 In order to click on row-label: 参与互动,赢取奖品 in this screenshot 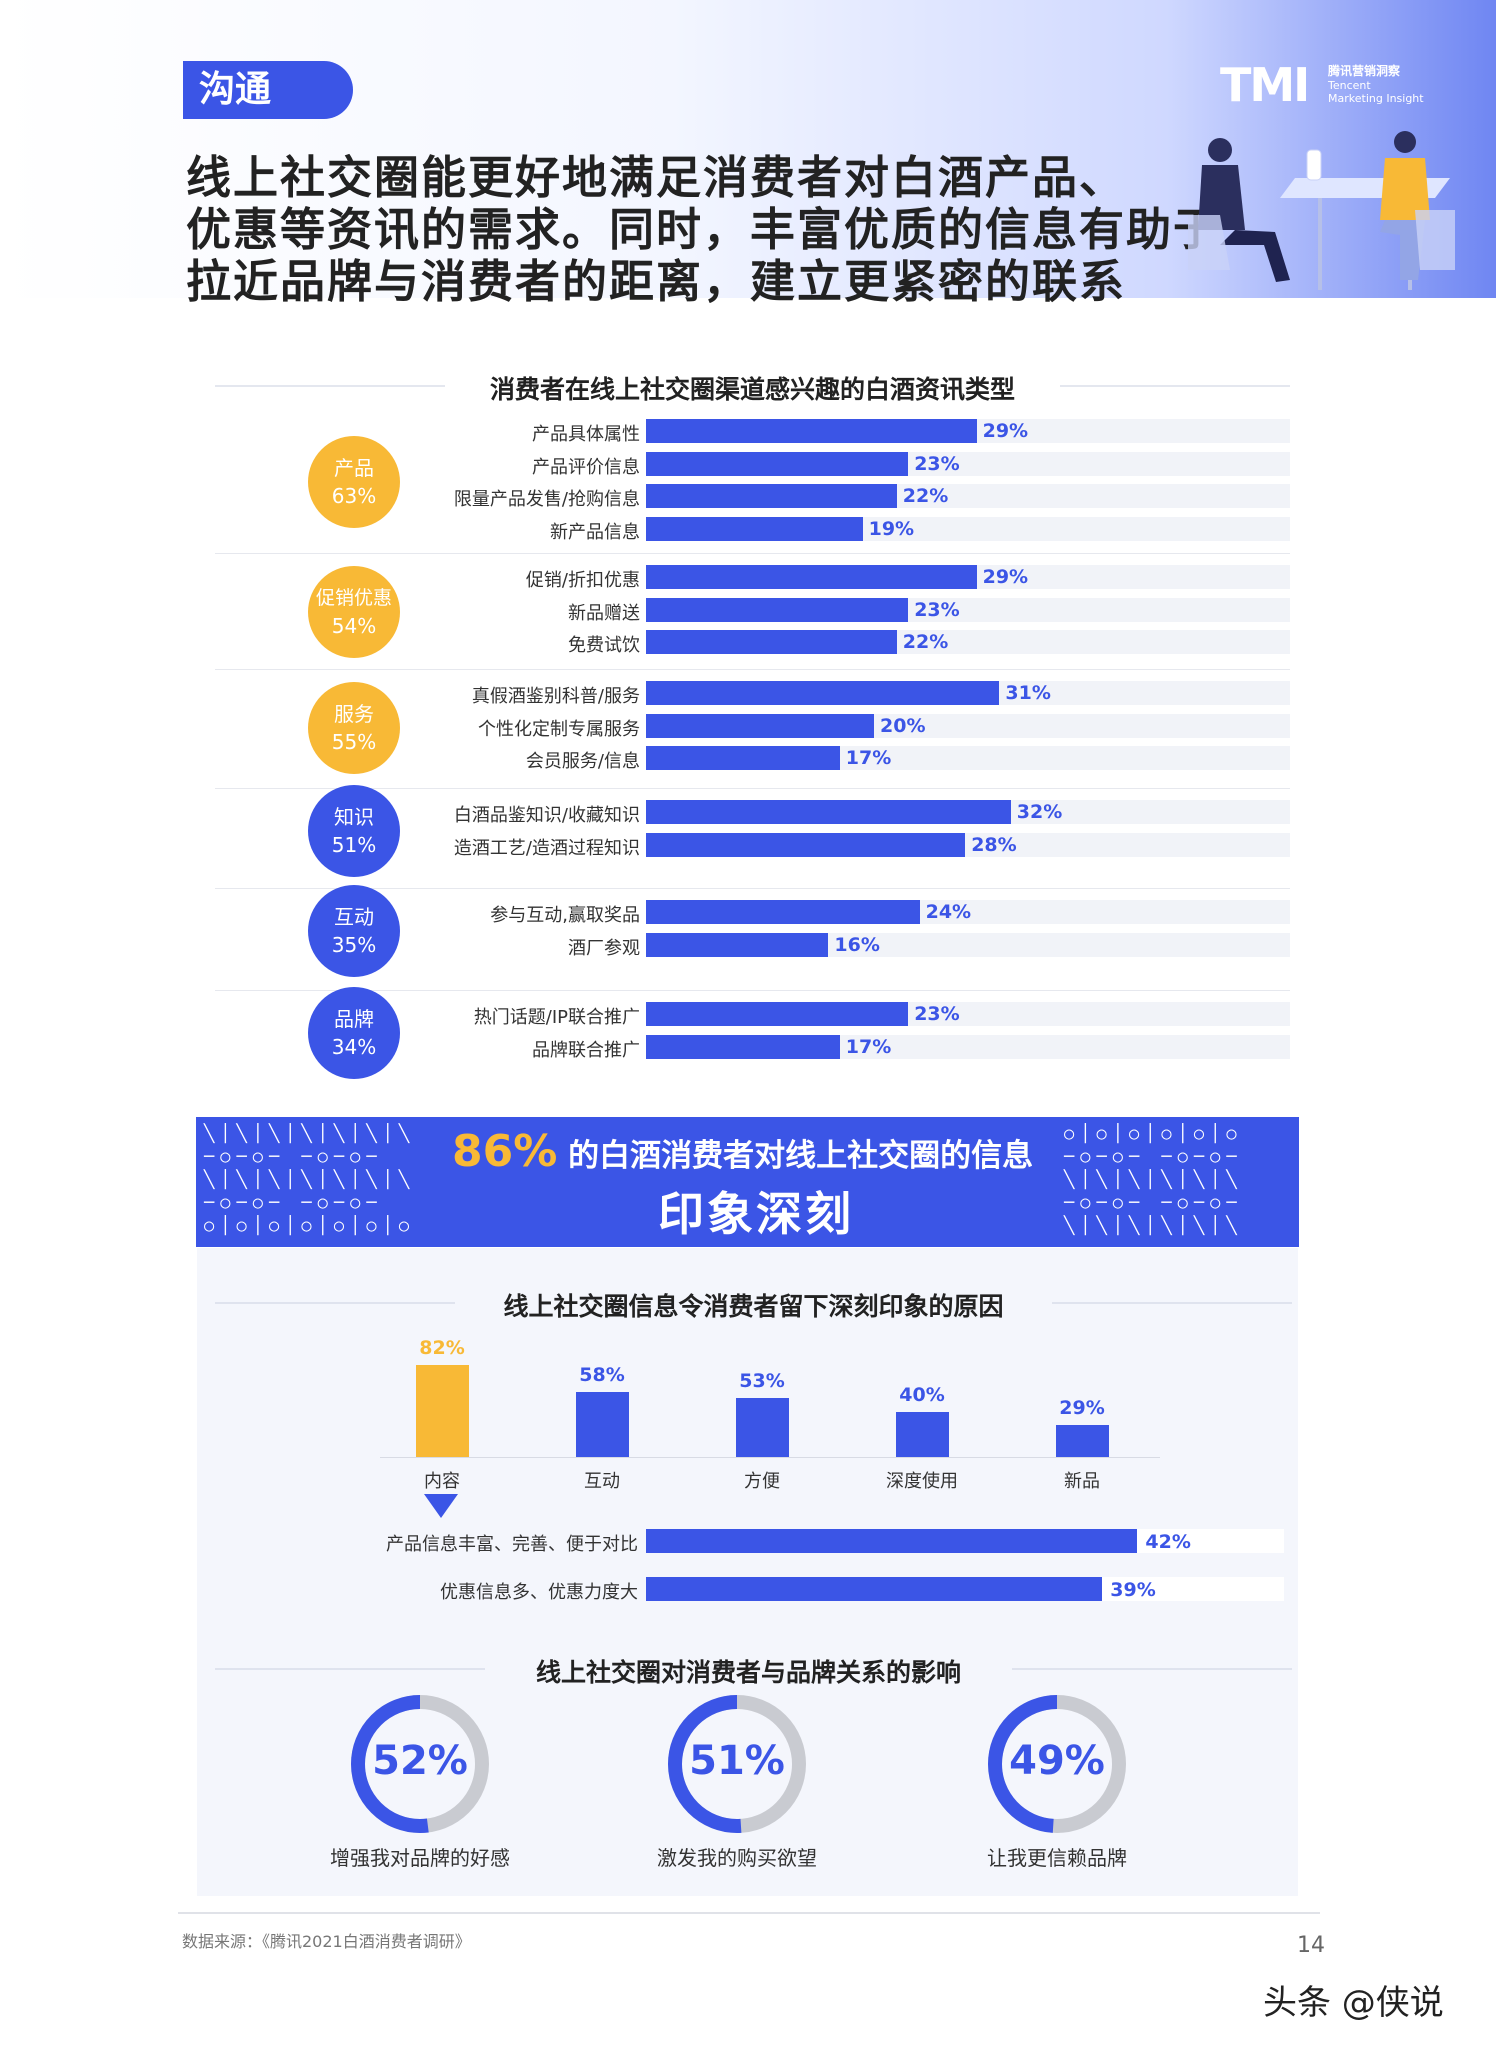, I will do `click(565, 915)`.